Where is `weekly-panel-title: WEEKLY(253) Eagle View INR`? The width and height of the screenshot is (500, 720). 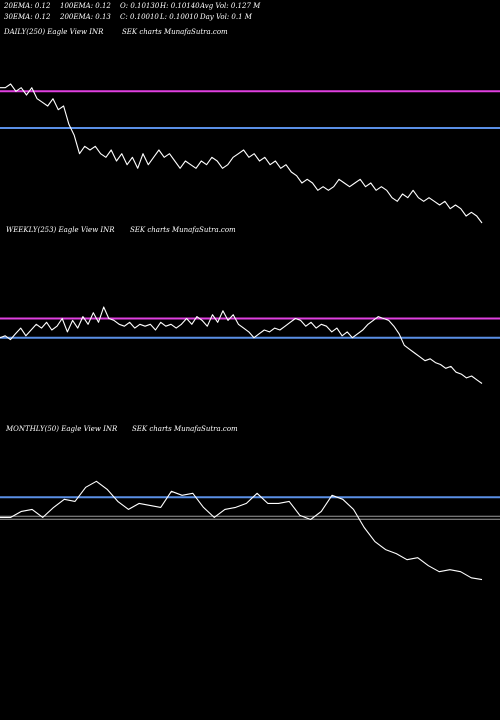
weekly-panel-title: WEEKLY(253) Eagle View INR is located at coordinates (60, 230).